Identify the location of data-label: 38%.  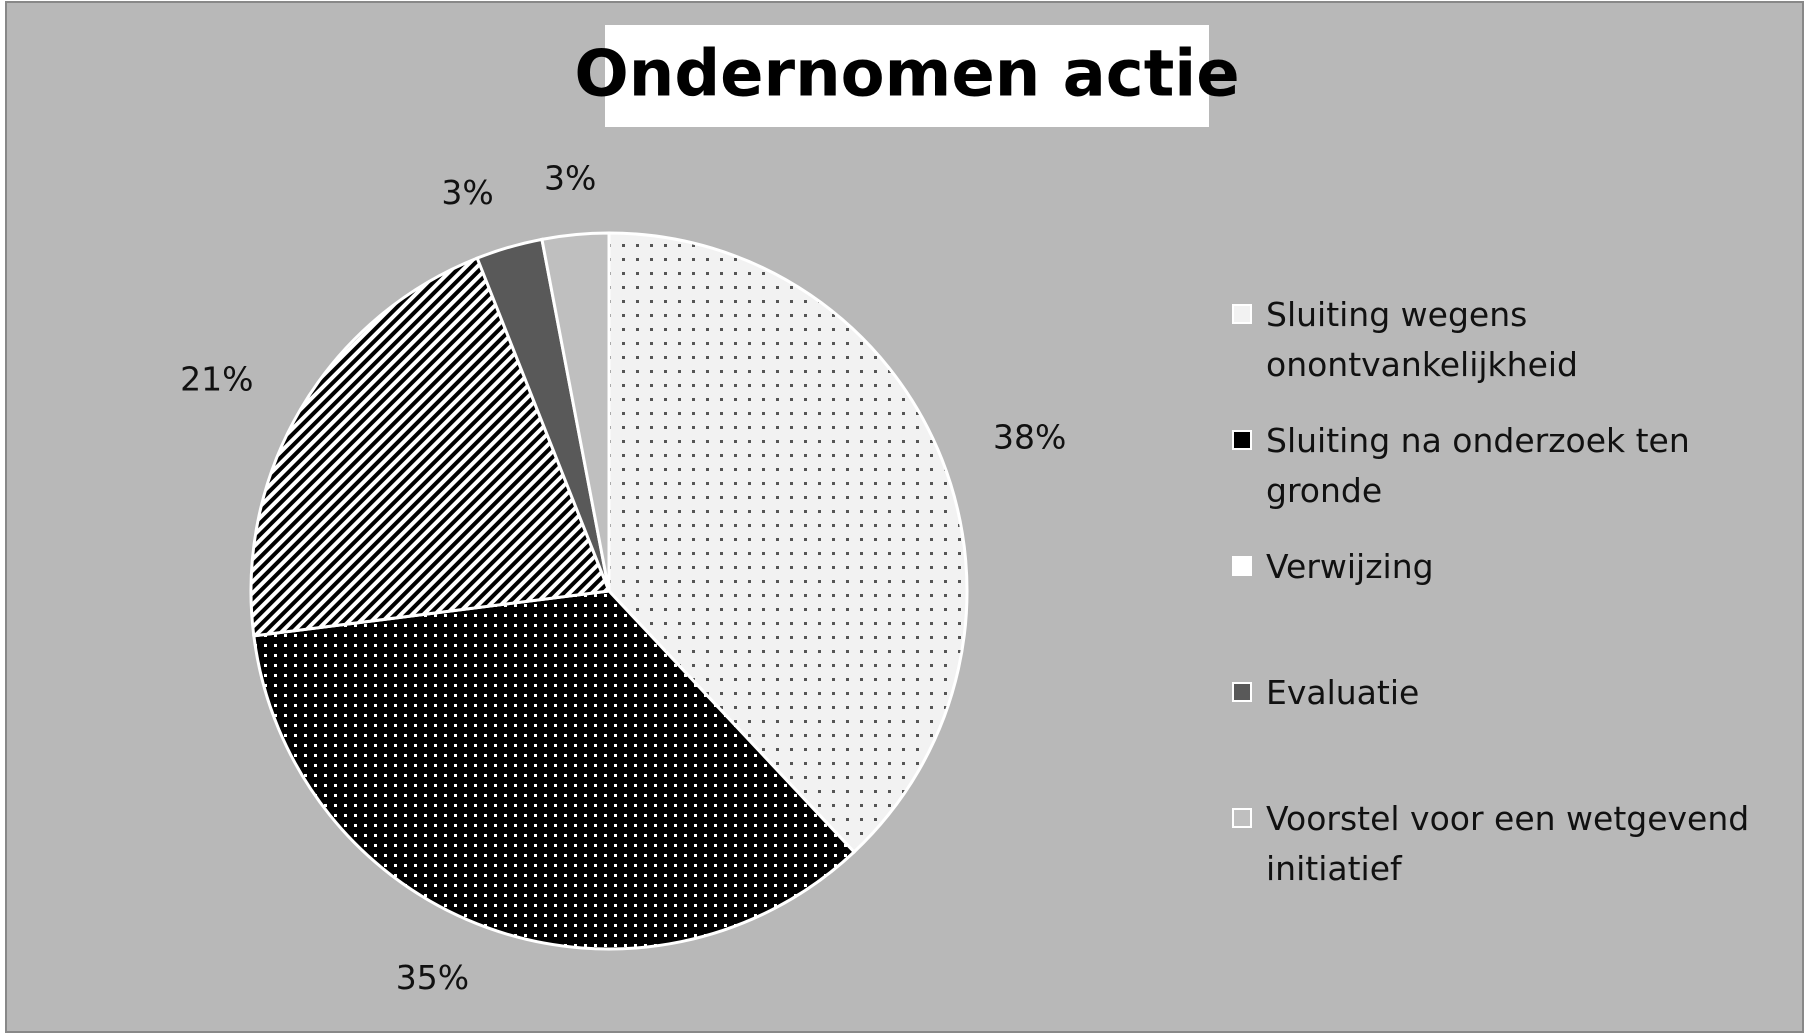
(1029, 436).